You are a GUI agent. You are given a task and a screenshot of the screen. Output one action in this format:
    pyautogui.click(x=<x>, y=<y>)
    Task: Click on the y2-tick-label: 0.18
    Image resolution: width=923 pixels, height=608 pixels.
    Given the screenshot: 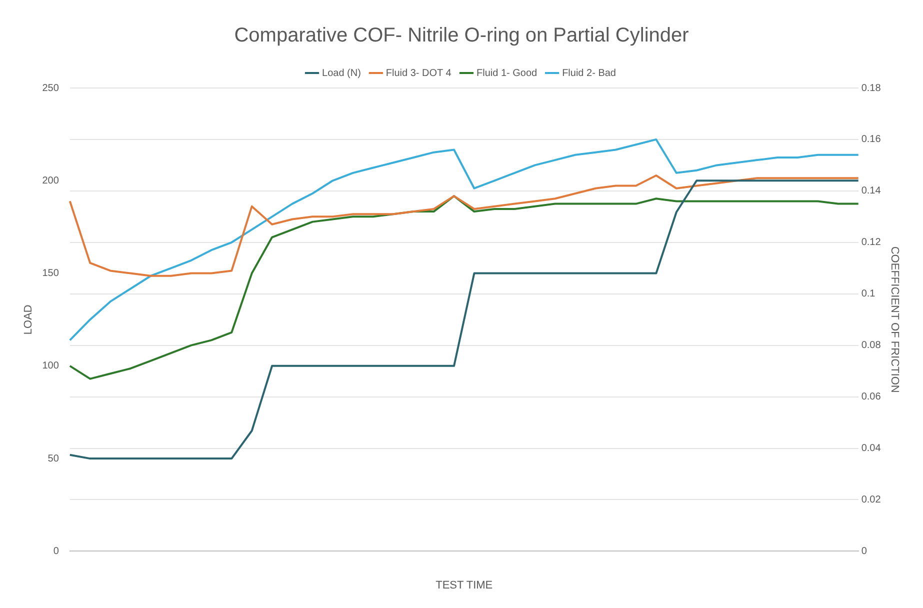 What is the action you would take?
    pyautogui.click(x=871, y=88)
    